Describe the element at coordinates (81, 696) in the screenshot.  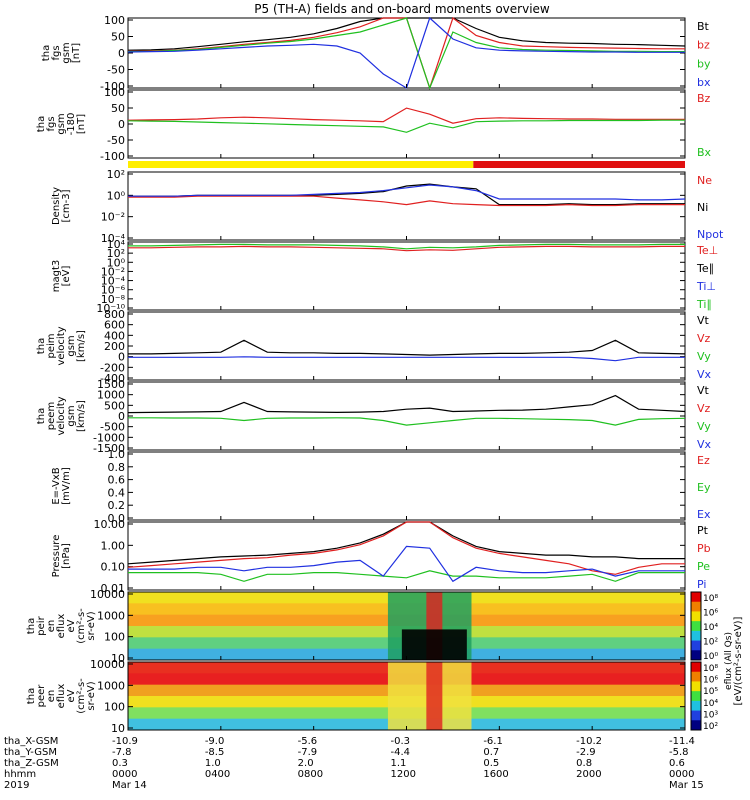
I see `y-axis-label-line: (cm²-s-` at that location.